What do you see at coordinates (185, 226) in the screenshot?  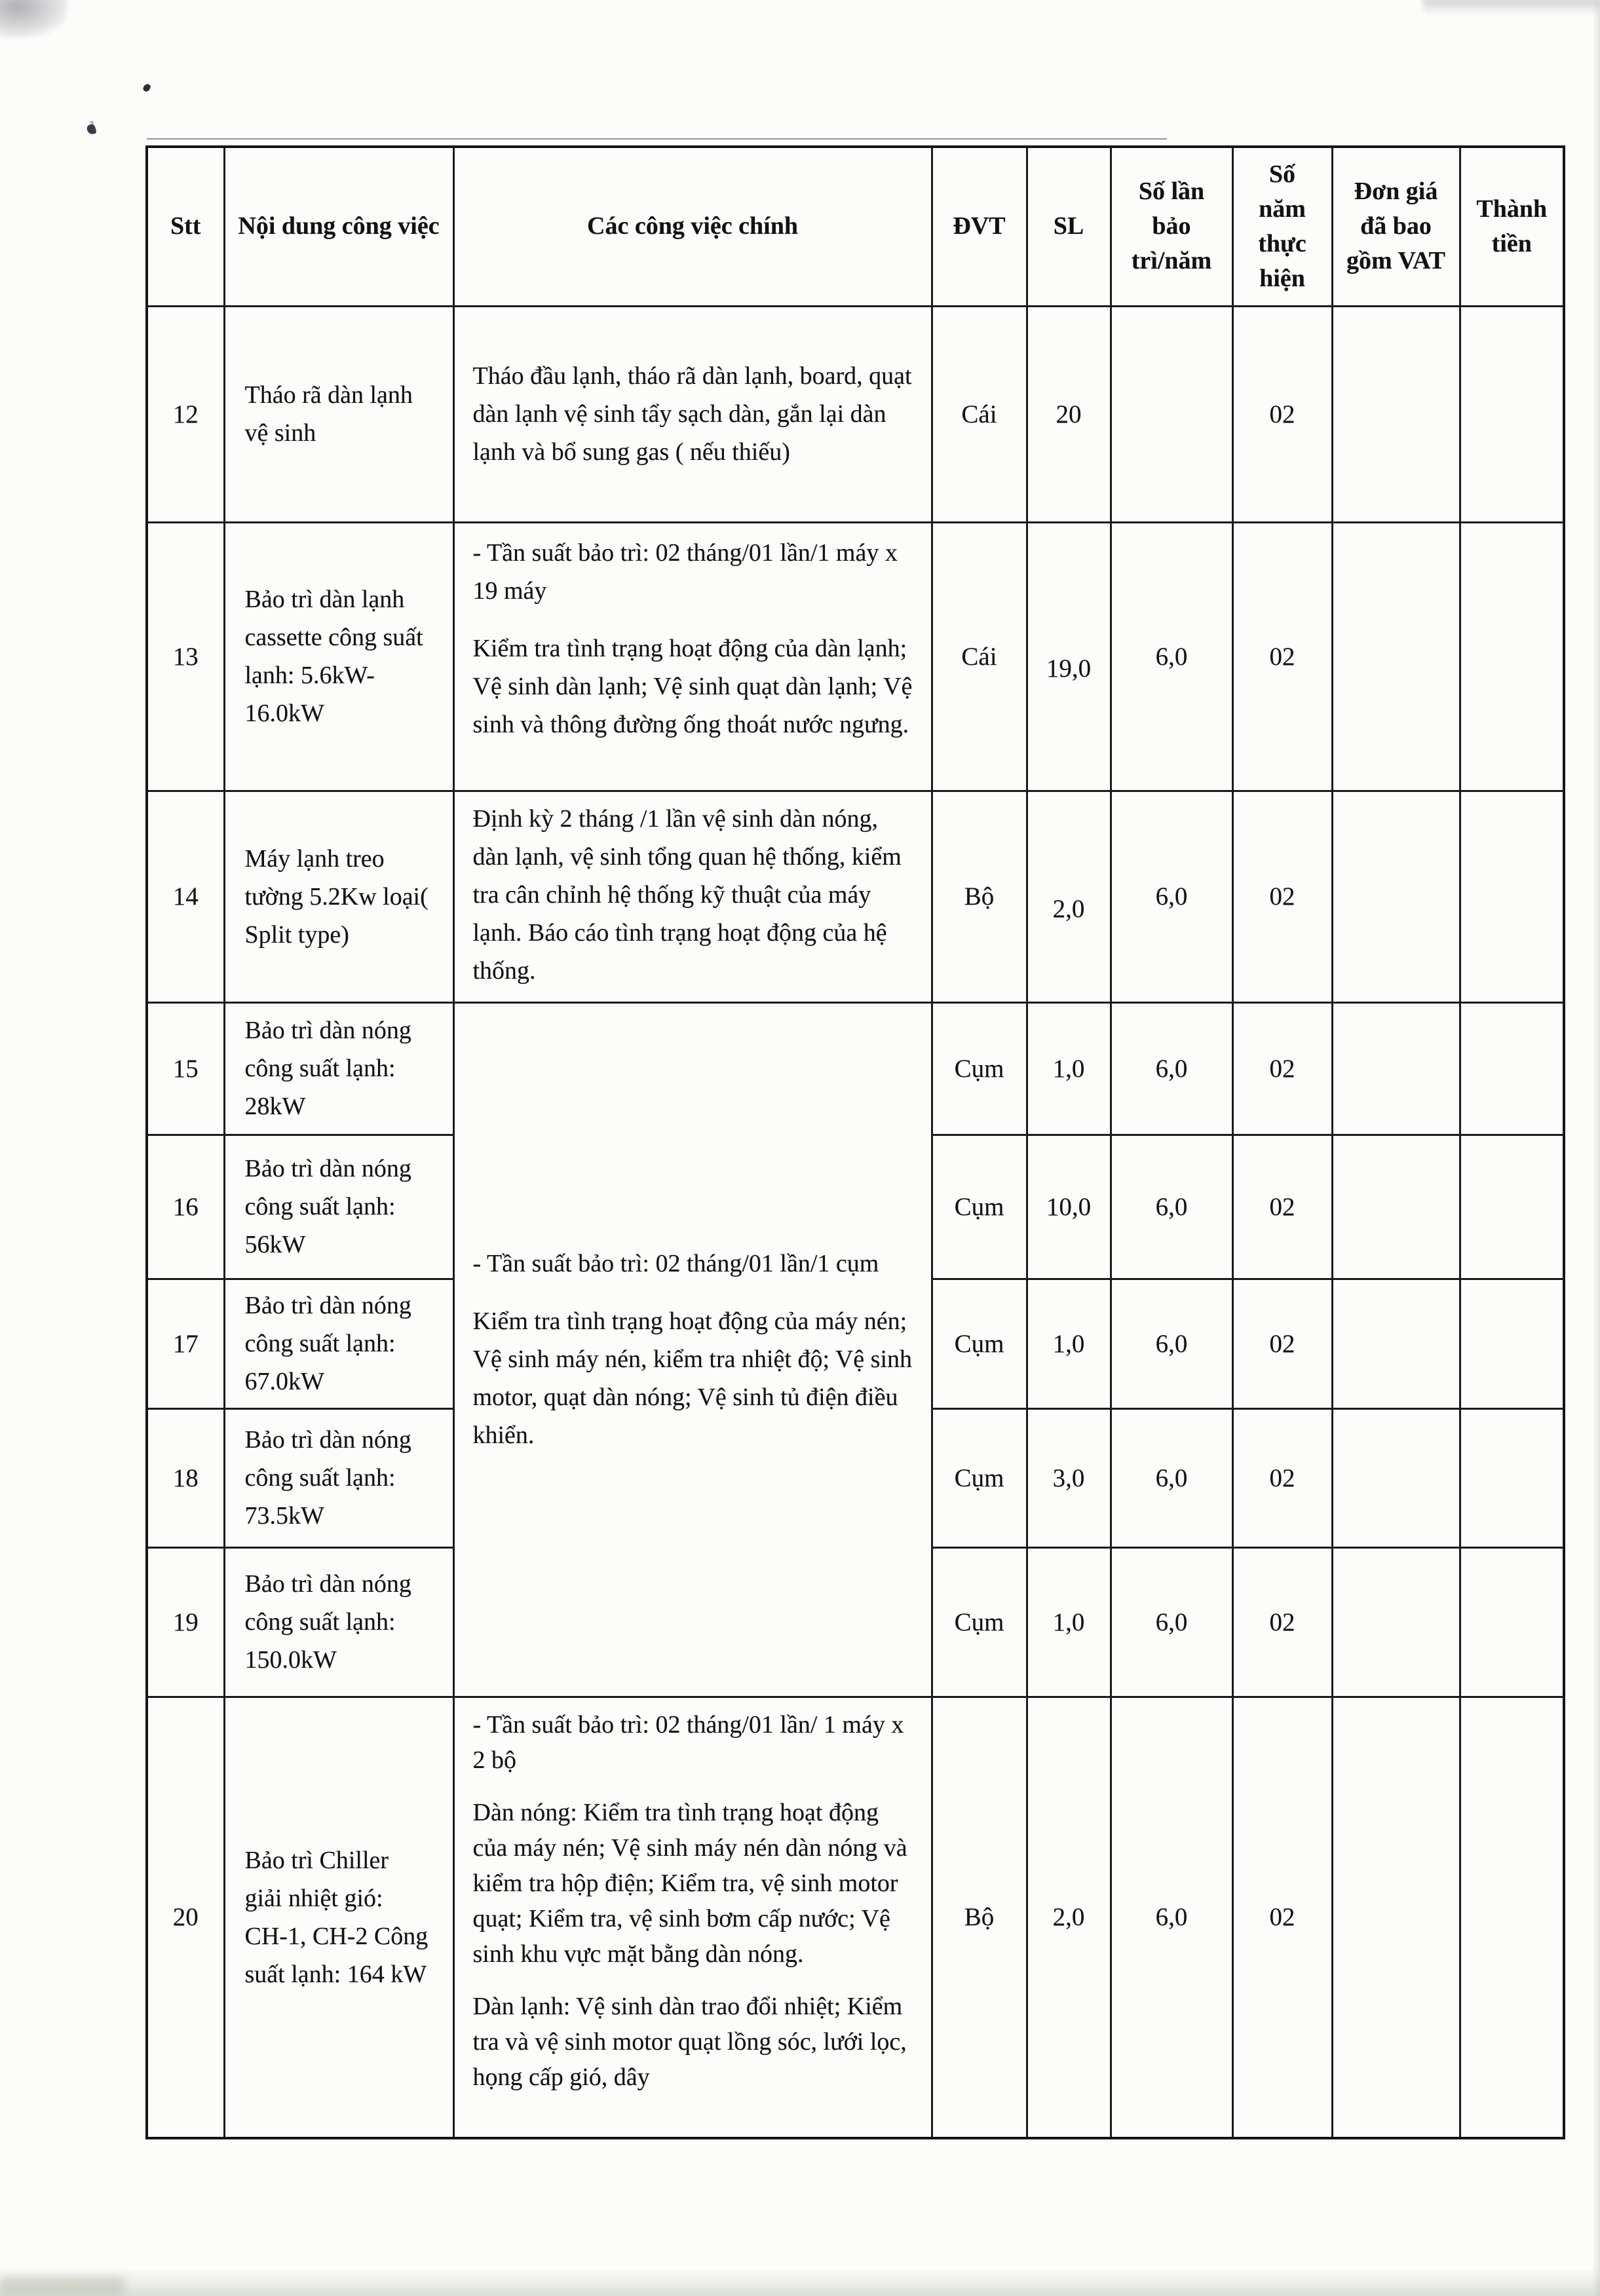 I see `column-header-stt: Stt` at bounding box center [185, 226].